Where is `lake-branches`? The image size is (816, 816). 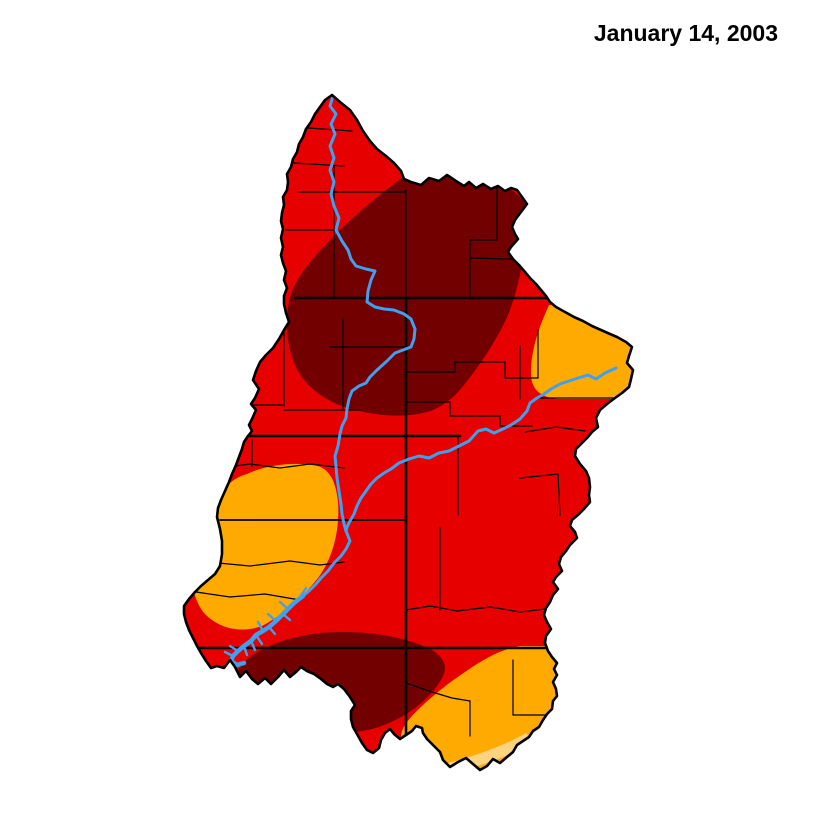 lake-branches is located at coordinates (265, 628).